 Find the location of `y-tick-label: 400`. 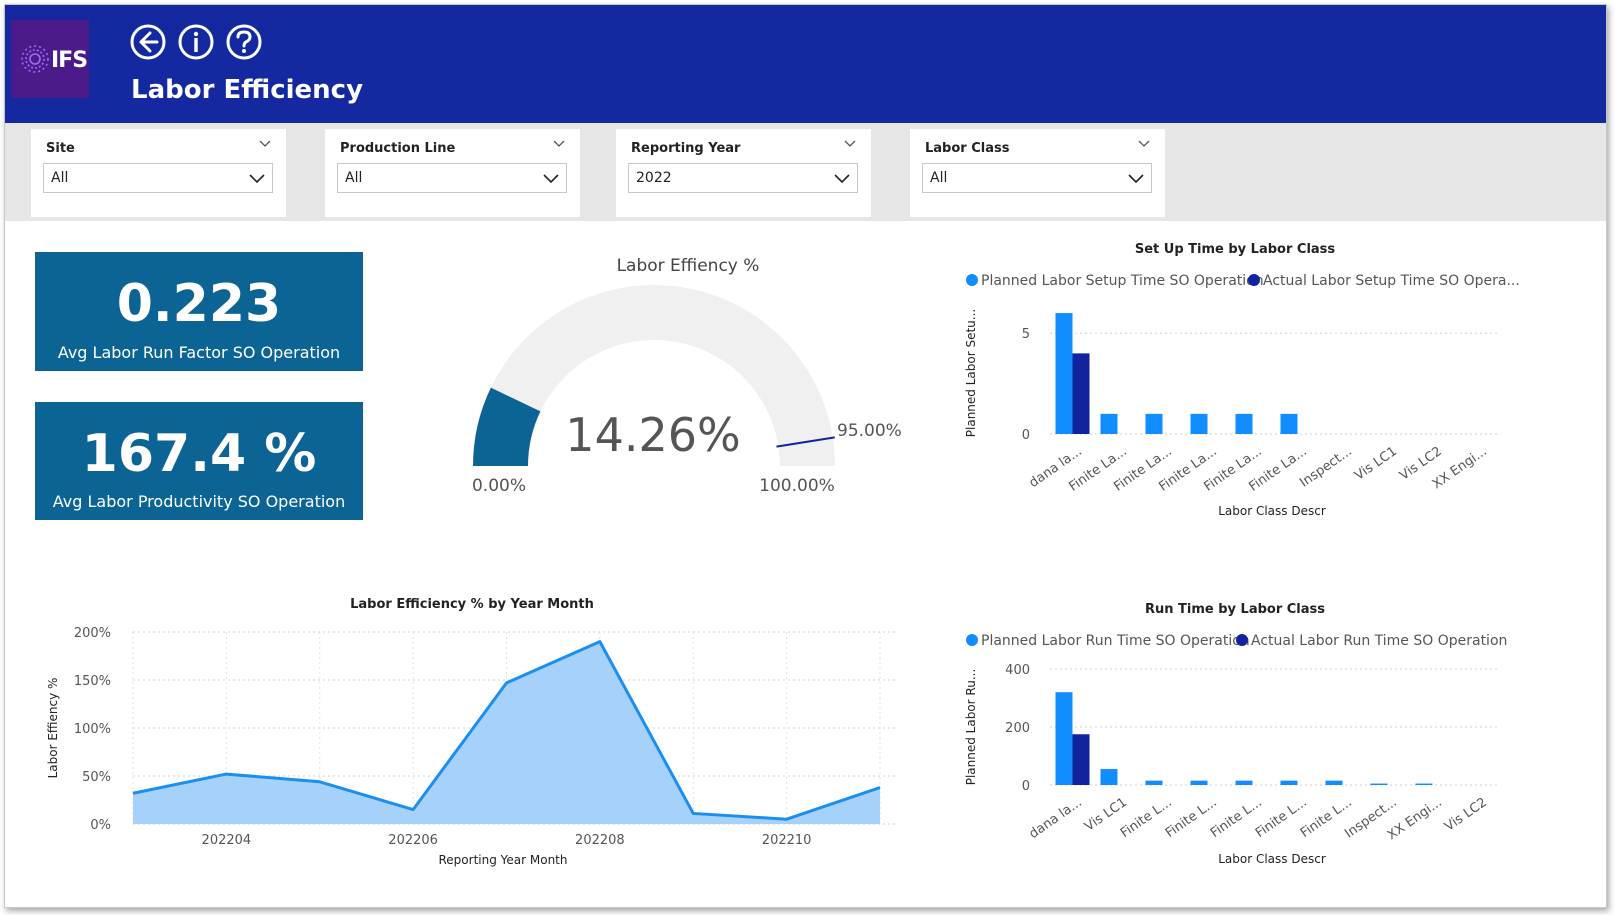

y-tick-label: 400 is located at coordinates (1017, 670).